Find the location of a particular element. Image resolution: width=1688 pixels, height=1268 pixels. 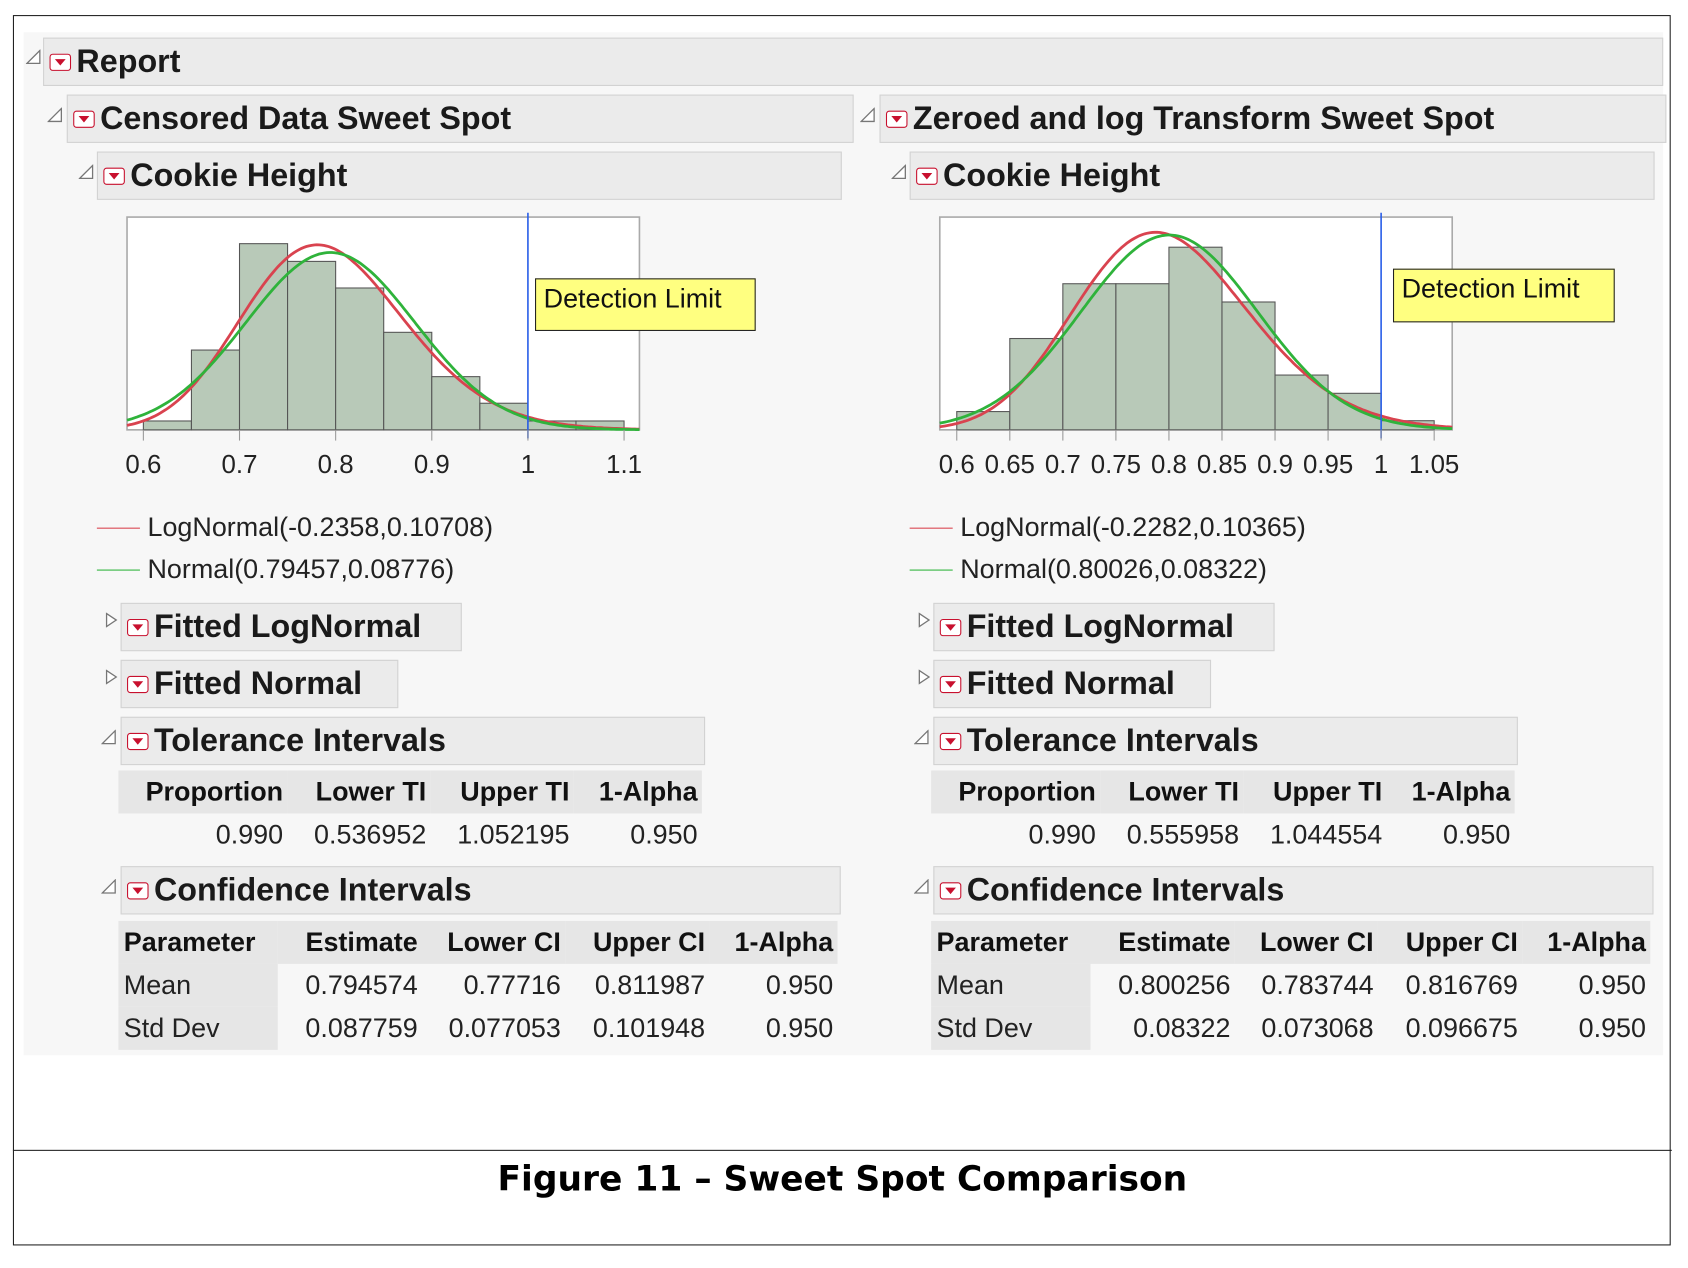

lognormal-fit-curve is located at coordinates (383, 337).